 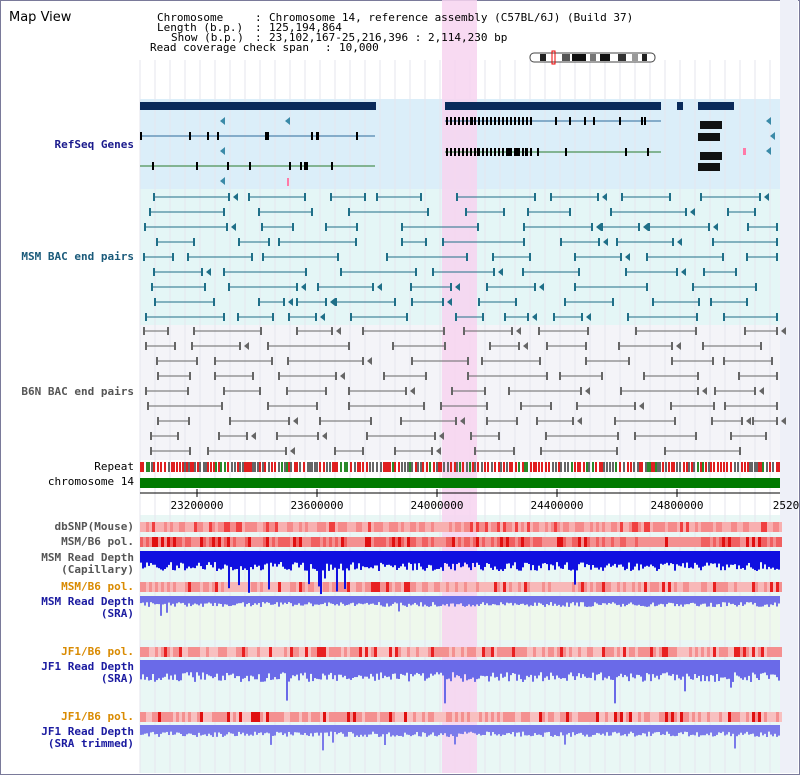 I want to click on track-label-msm-b6-pol-sra: MSM/B6 pol., so click(x=97, y=586).